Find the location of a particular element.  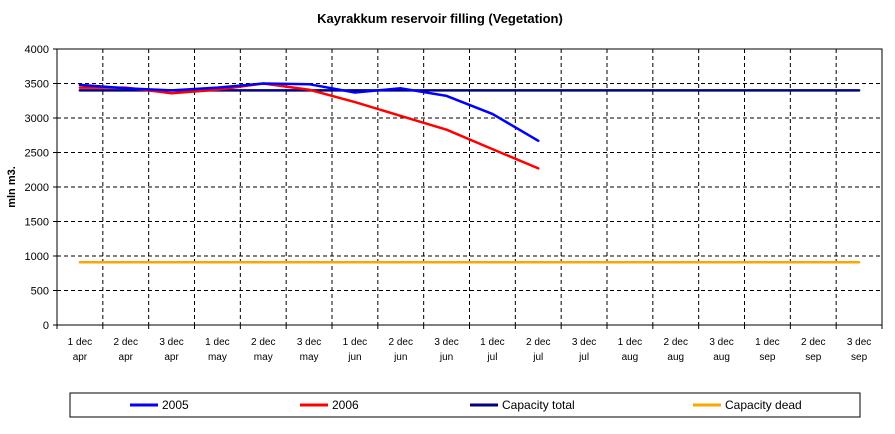

y-tick-label: 2000 is located at coordinates (37, 188).